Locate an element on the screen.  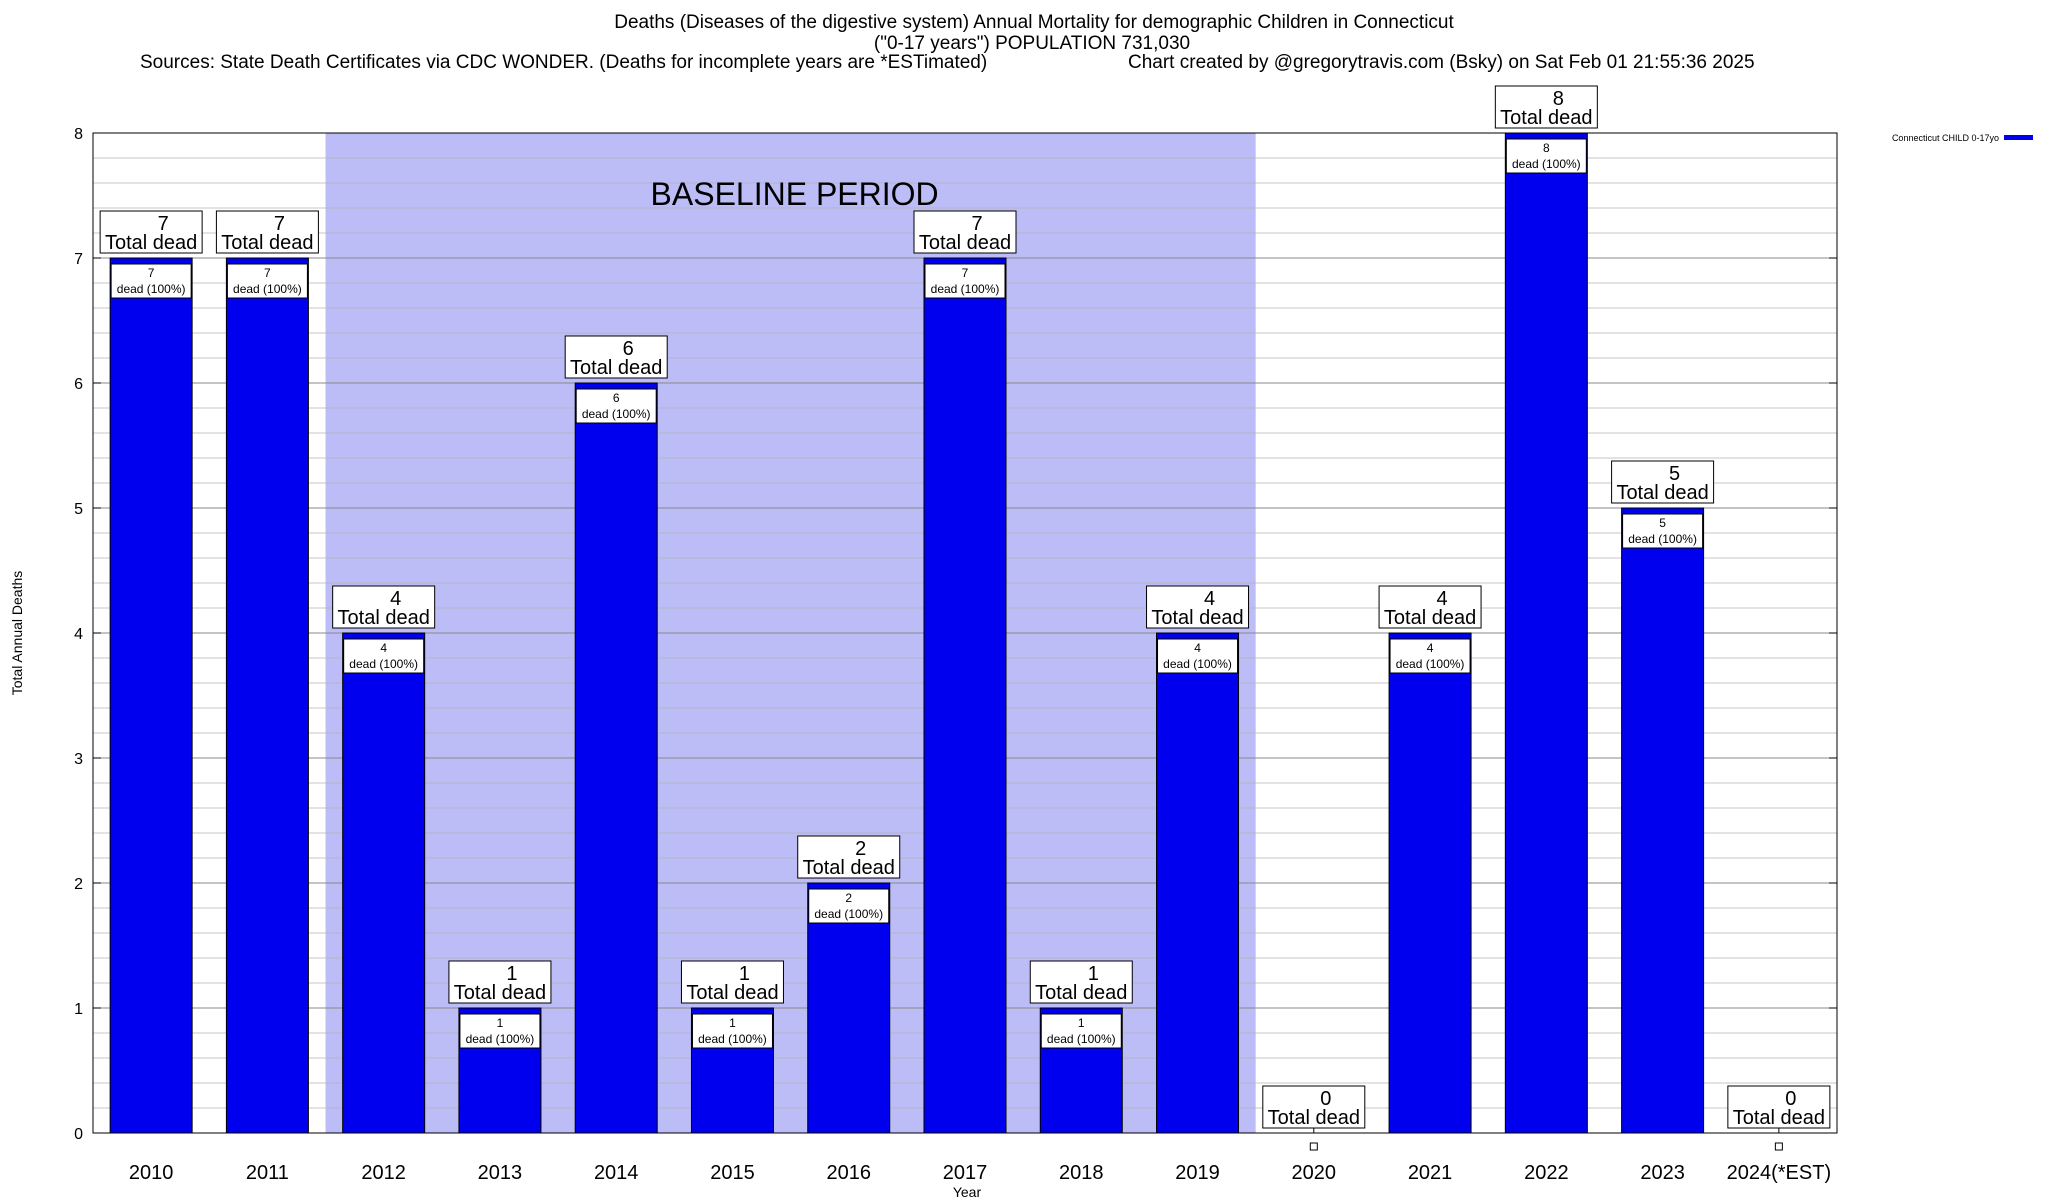
y-tick-label: 8 is located at coordinates (78, 134).